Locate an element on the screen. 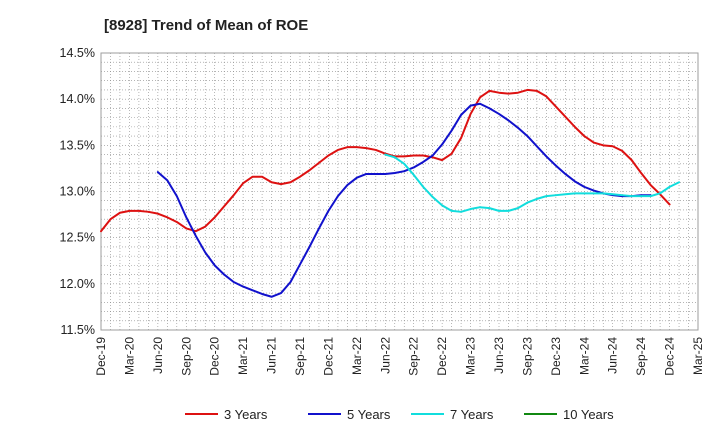 Image resolution: width=720 pixels, height=445 pixels. x-tick-label: Mar-23 is located at coordinates (471, 356).